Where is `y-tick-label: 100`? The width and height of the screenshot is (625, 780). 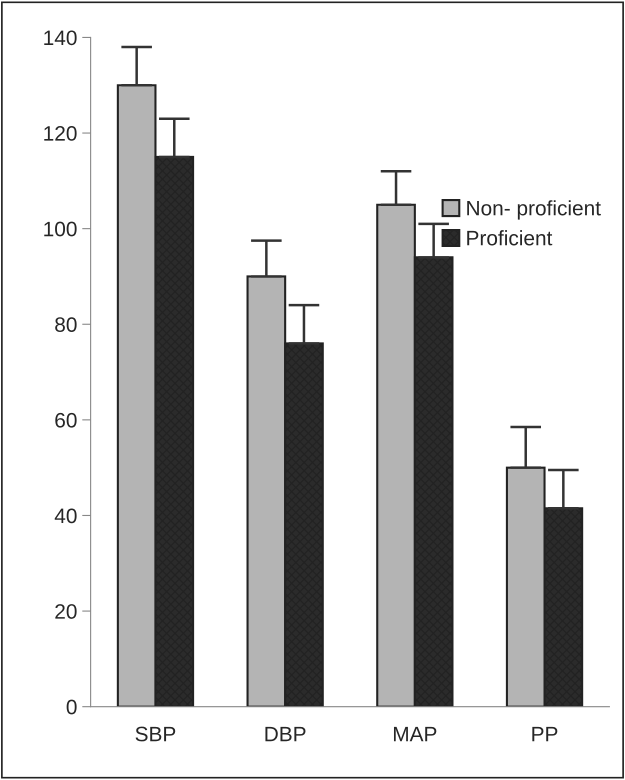 y-tick-label: 100 is located at coordinates (60, 229).